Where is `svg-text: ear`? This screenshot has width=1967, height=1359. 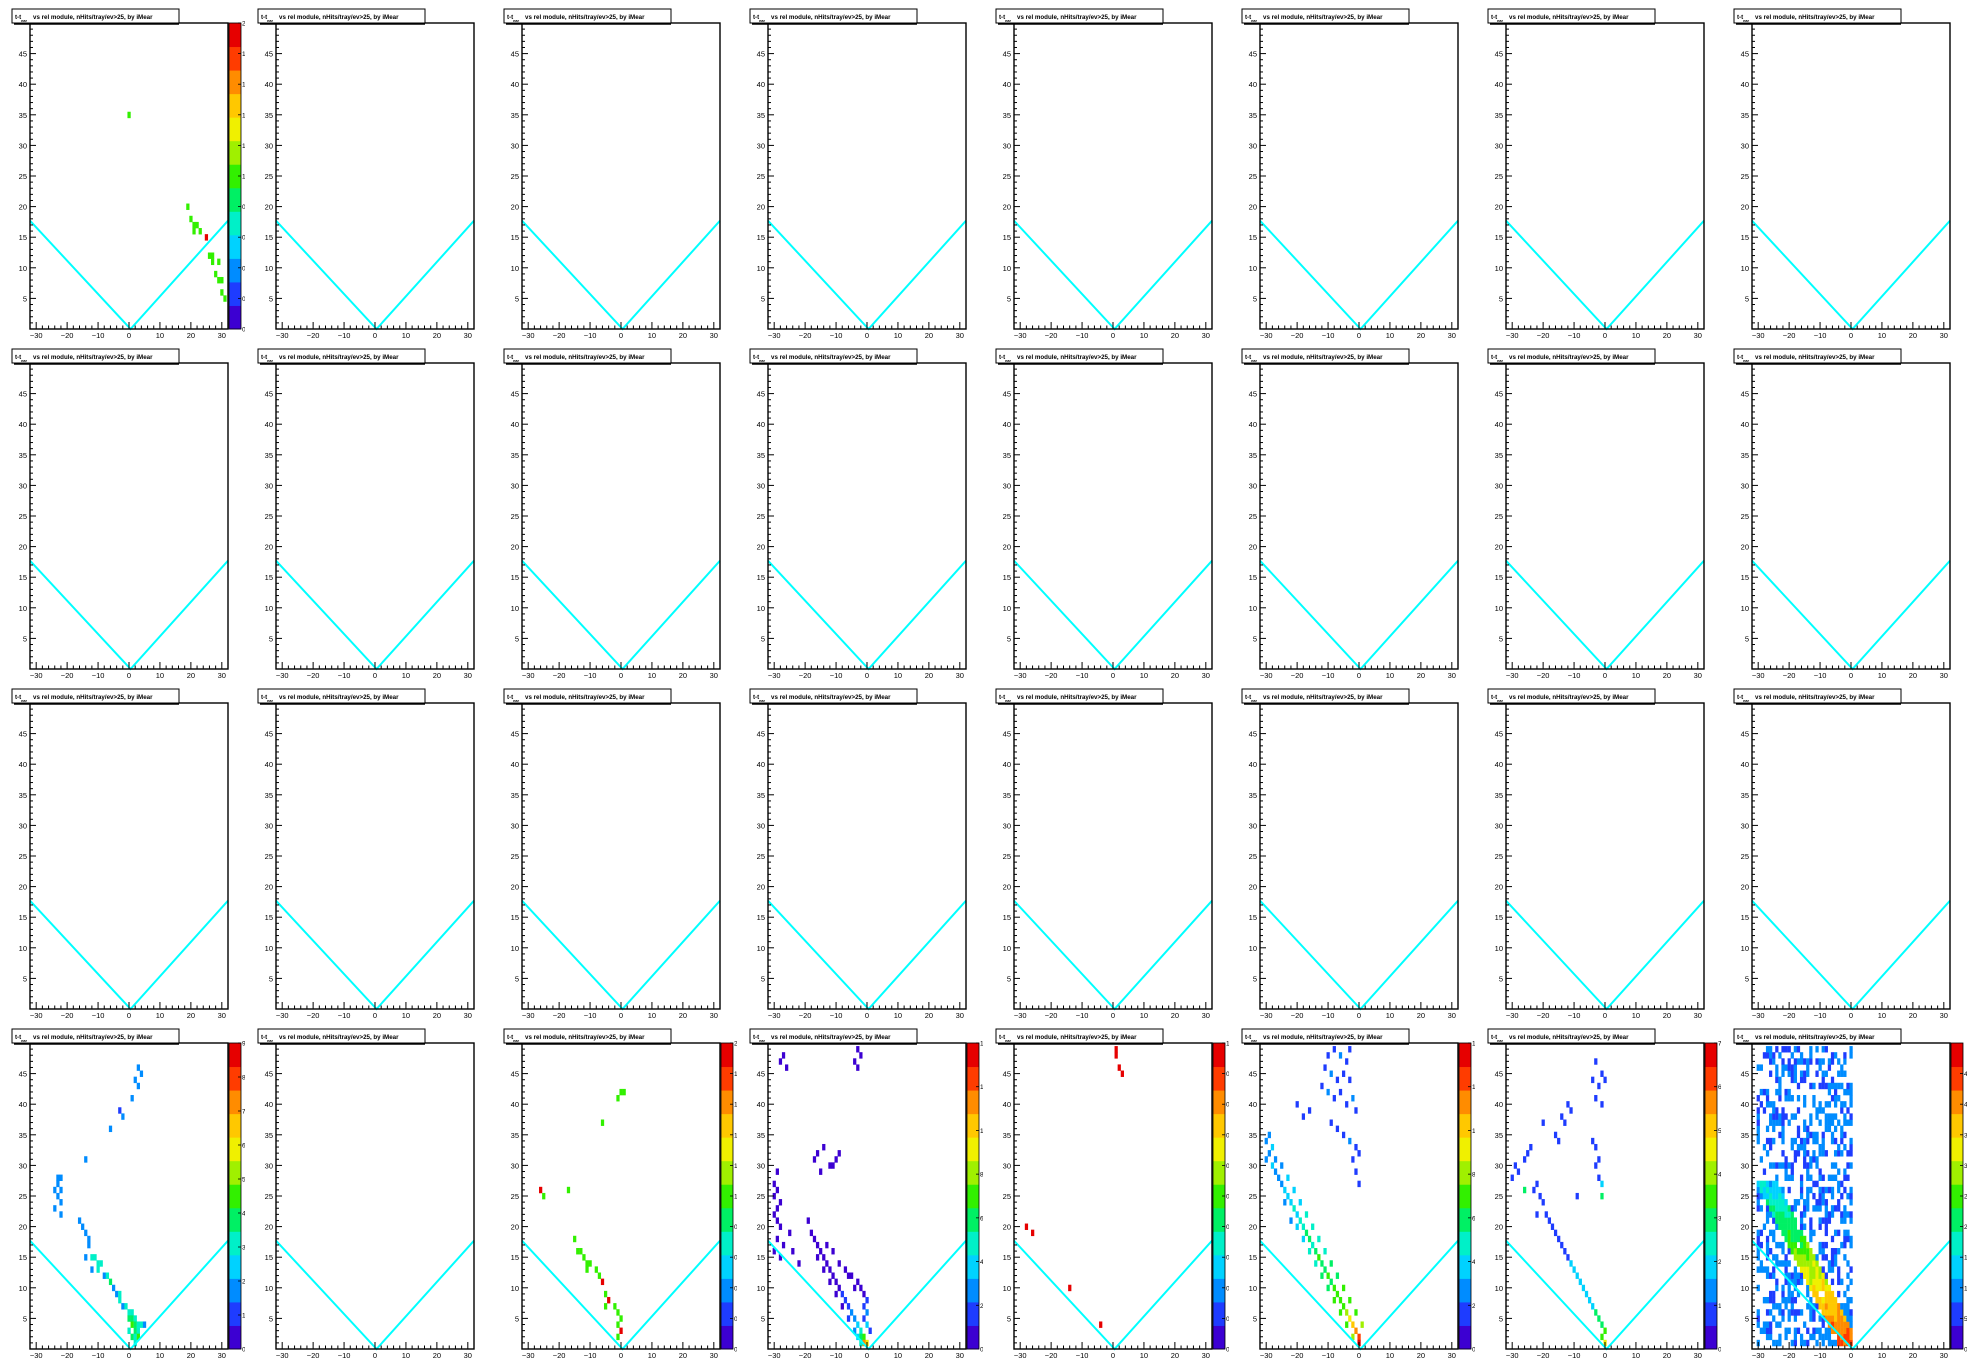
svg-text: ear is located at coordinates (1500, 1040).